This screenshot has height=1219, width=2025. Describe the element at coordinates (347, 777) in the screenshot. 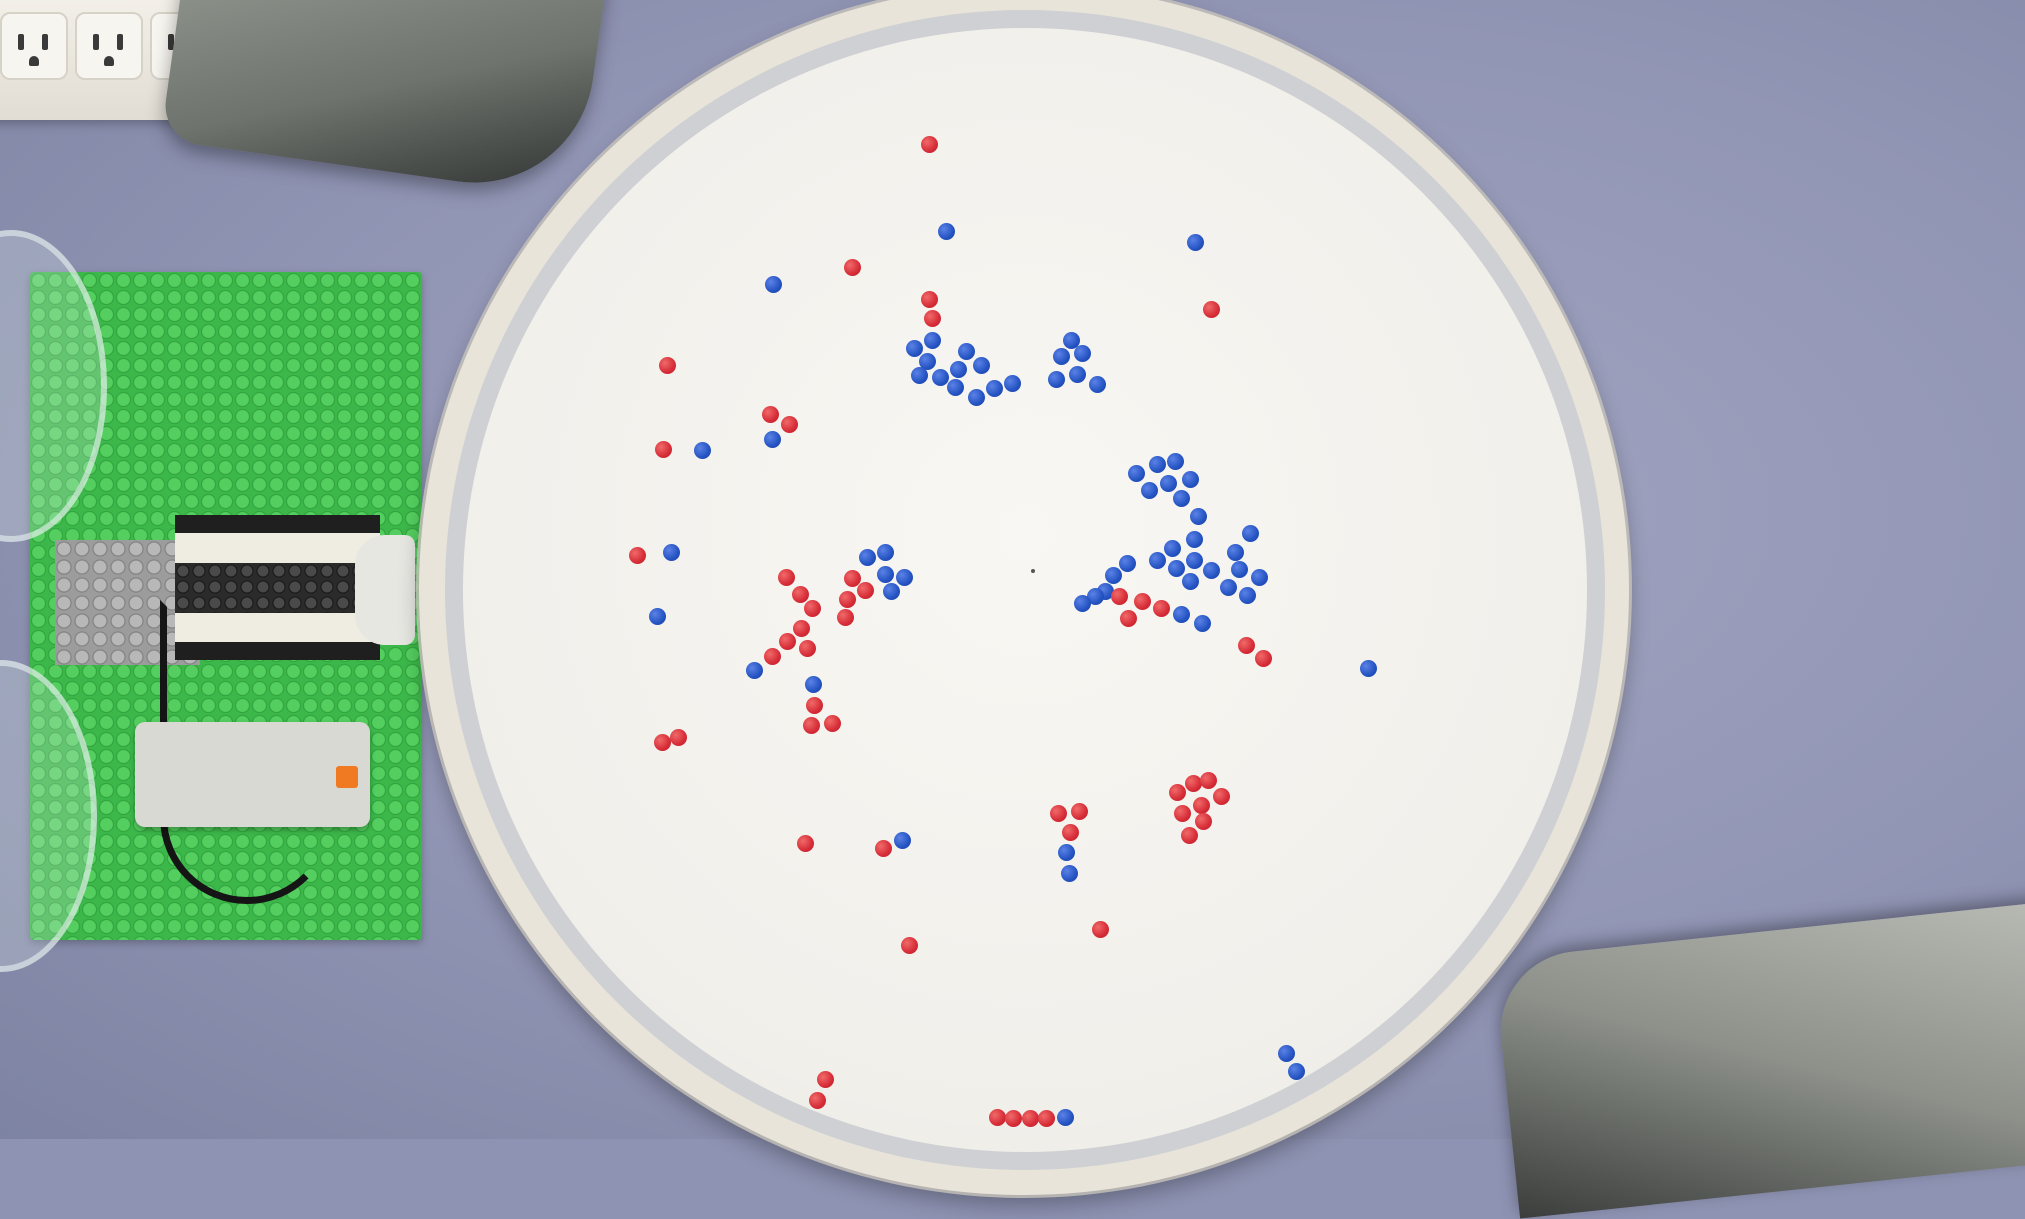

I see `battery-switch` at that location.